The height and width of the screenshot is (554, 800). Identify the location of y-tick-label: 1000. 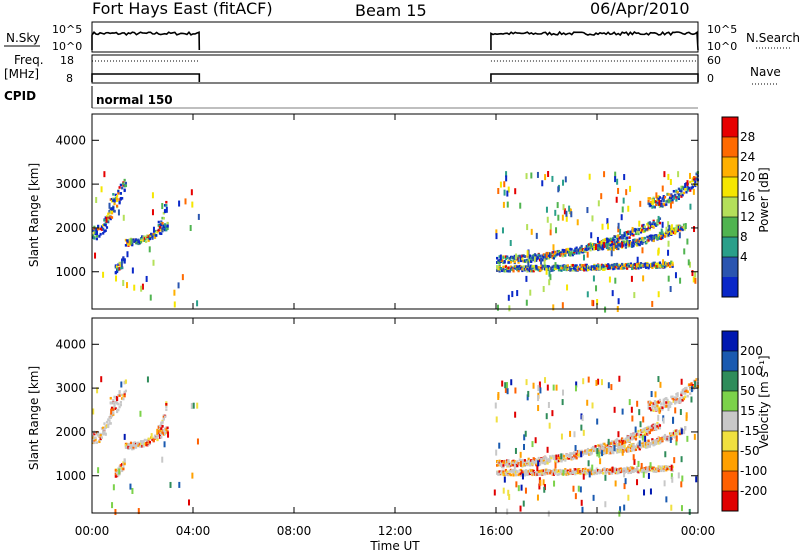
(70, 272).